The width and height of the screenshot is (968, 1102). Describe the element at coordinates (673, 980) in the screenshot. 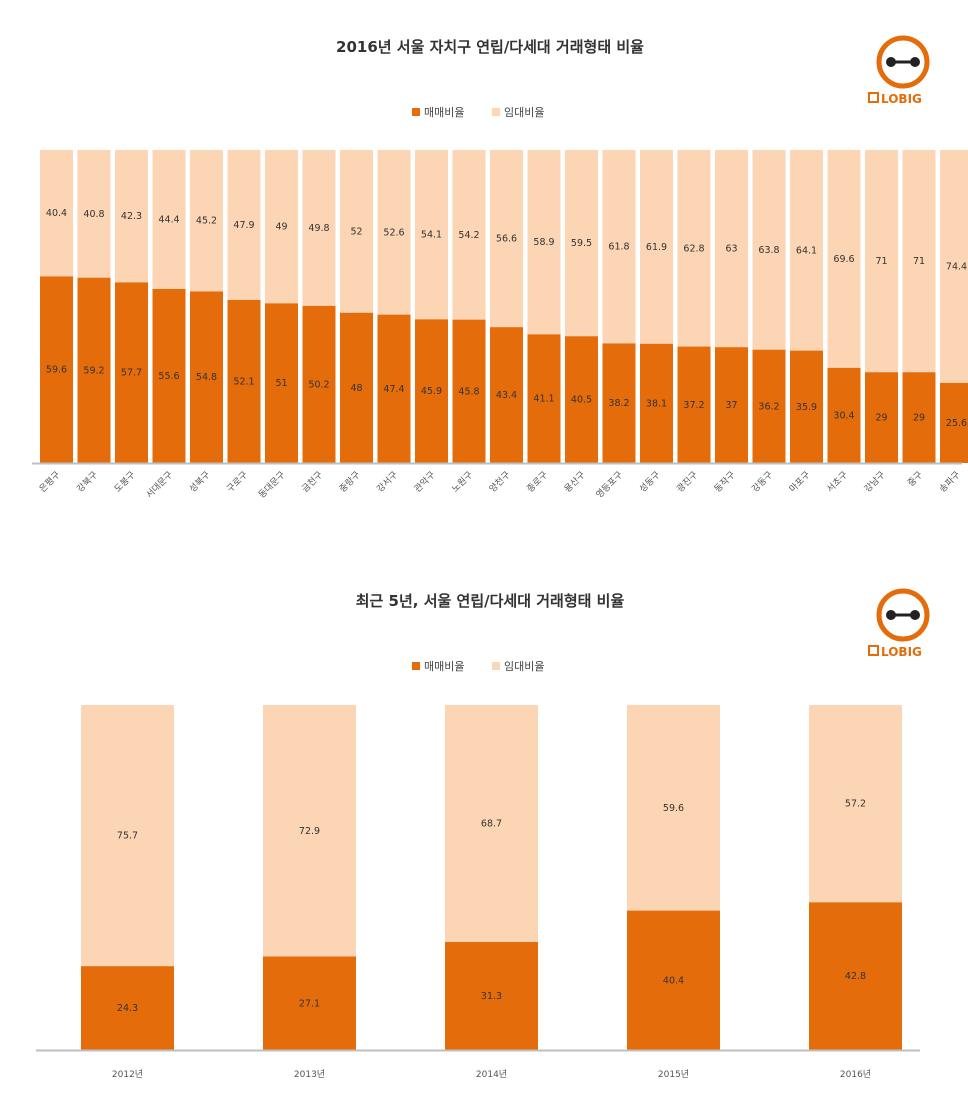

I see `data-label-sale: 40.4` at that location.